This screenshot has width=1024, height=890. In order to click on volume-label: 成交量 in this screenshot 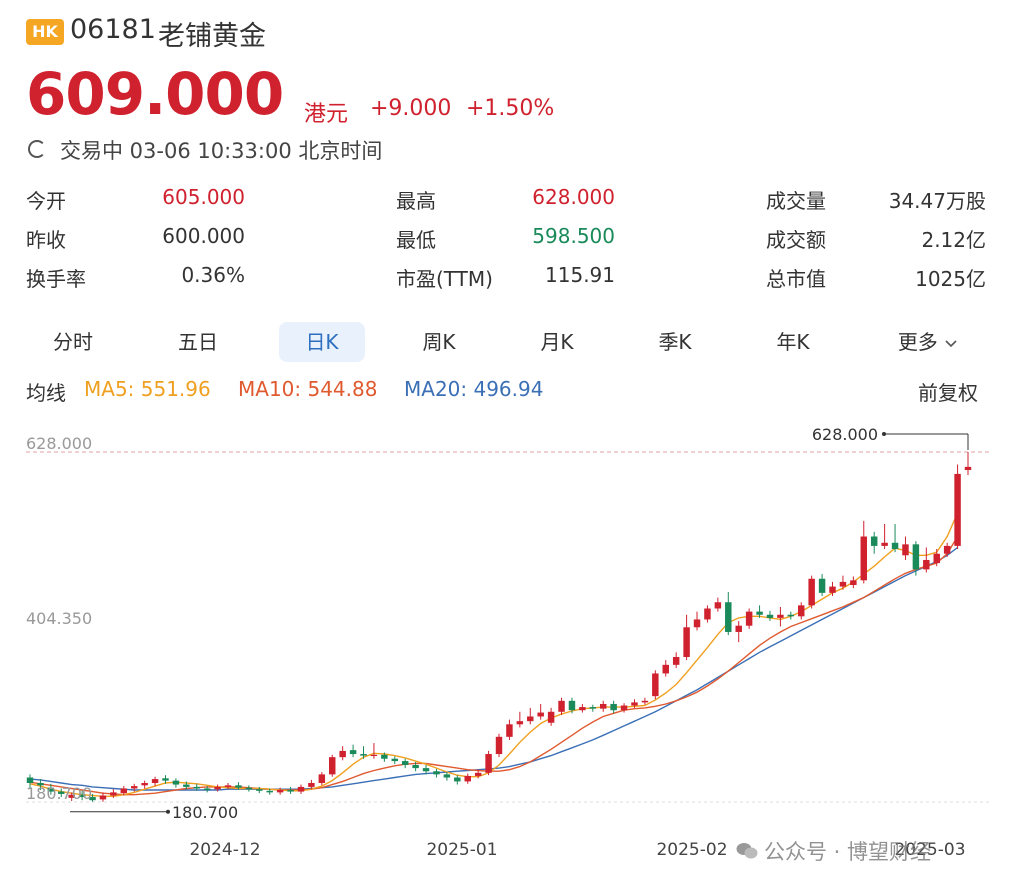, I will do `click(796, 201)`.